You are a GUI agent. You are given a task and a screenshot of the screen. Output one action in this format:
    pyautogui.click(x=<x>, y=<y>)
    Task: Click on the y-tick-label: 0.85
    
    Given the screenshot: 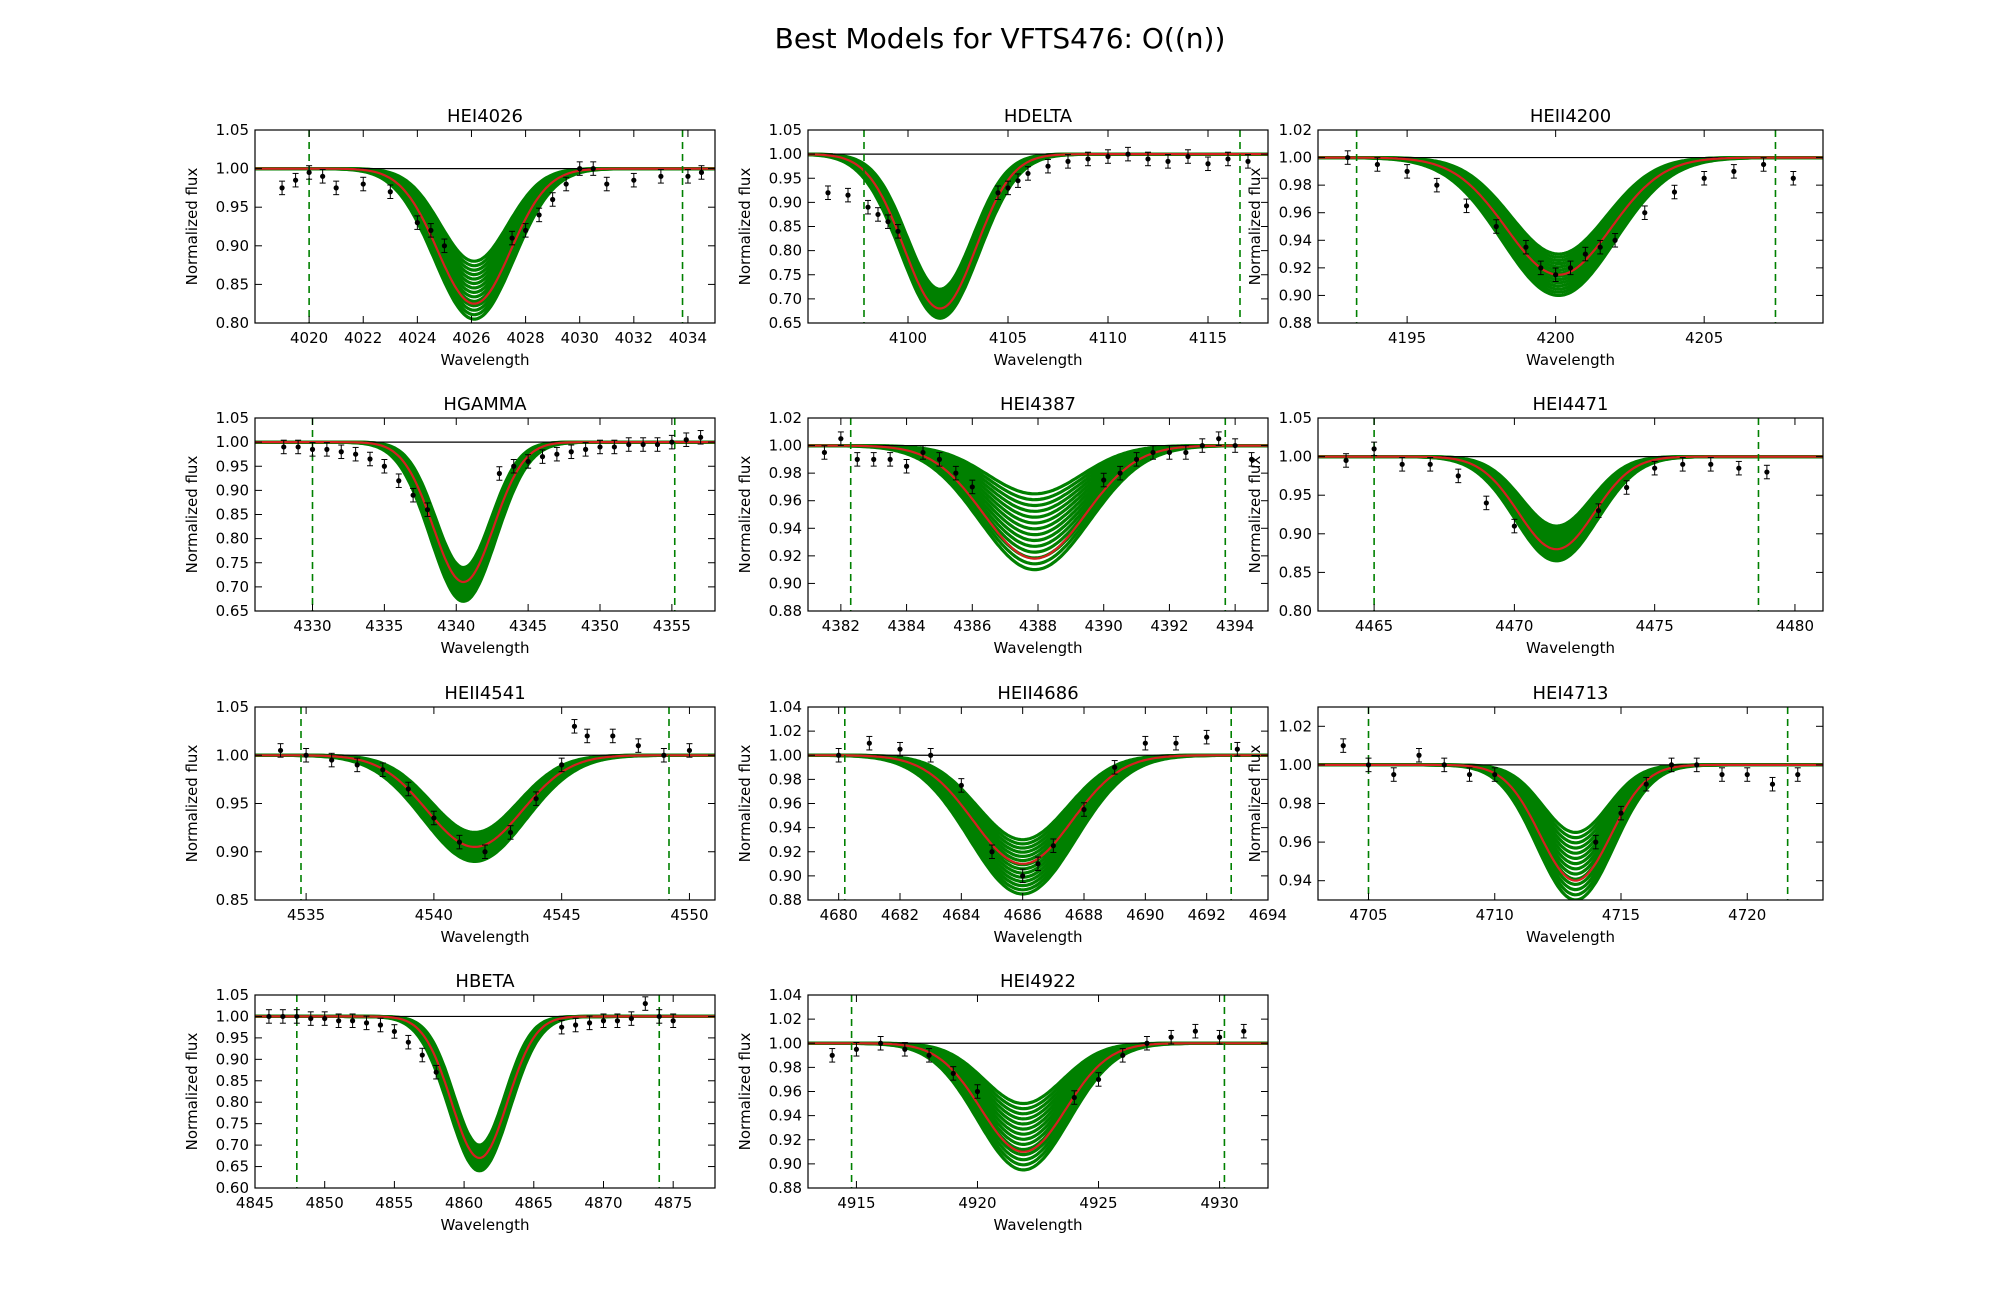 What is the action you would take?
    pyautogui.click(x=232, y=284)
    